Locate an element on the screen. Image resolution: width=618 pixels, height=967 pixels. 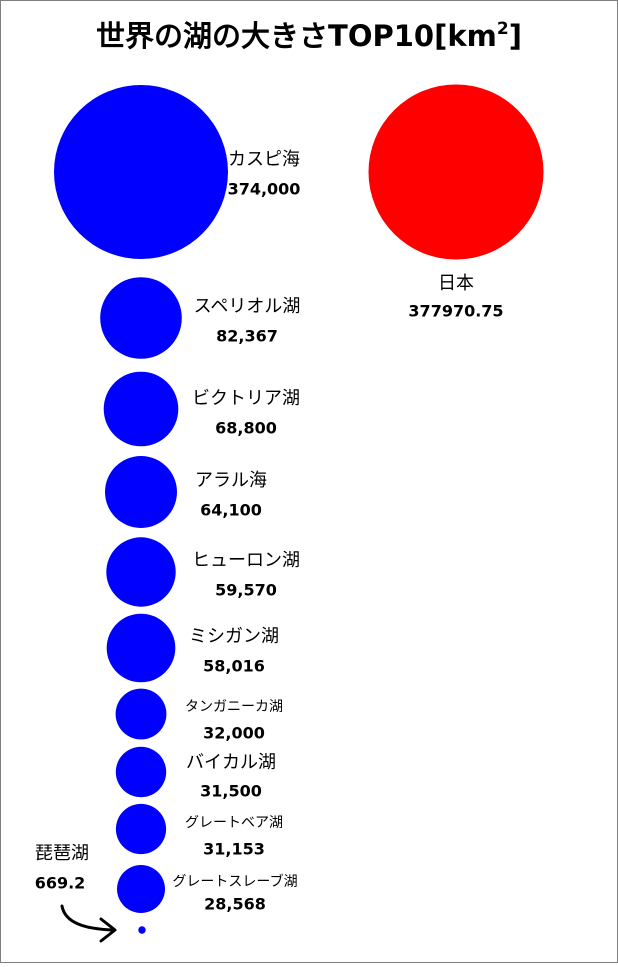
lake-4-circle is located at coordinates (141, 492).